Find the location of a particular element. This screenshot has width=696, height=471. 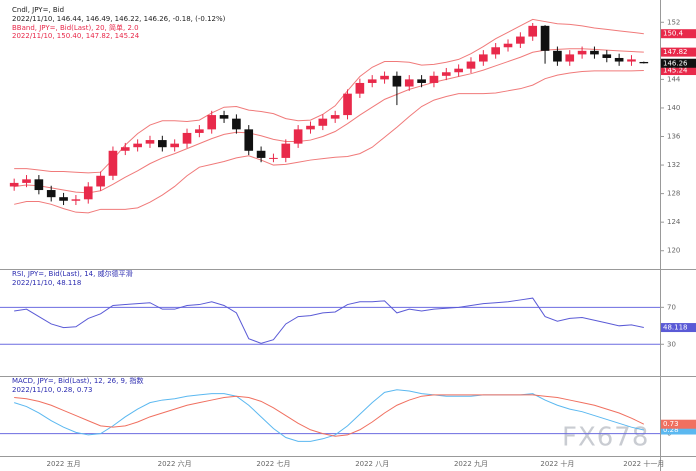

last-value-label: 150.4 is located at coordinates (673, 34).